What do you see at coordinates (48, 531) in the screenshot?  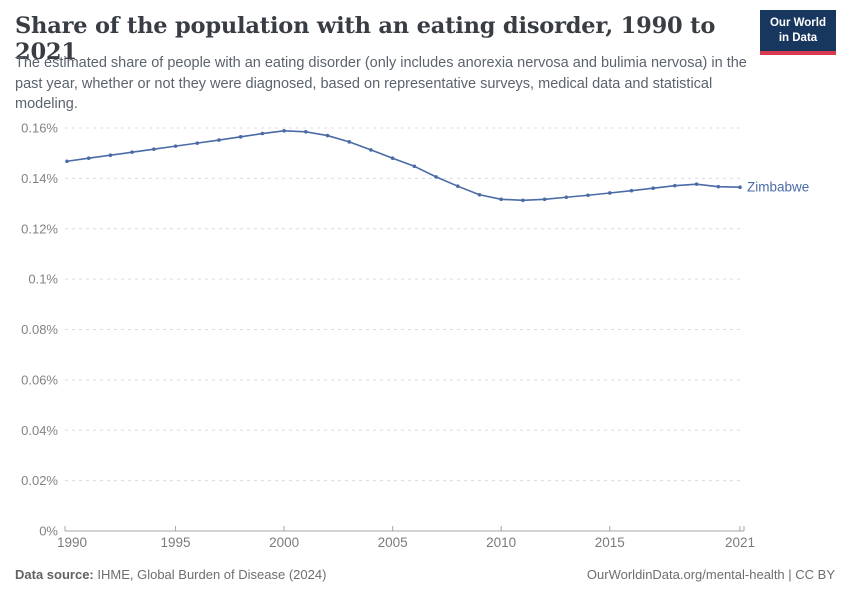 I see `y-tick-label: 0%` at bounding box center [48, 531].